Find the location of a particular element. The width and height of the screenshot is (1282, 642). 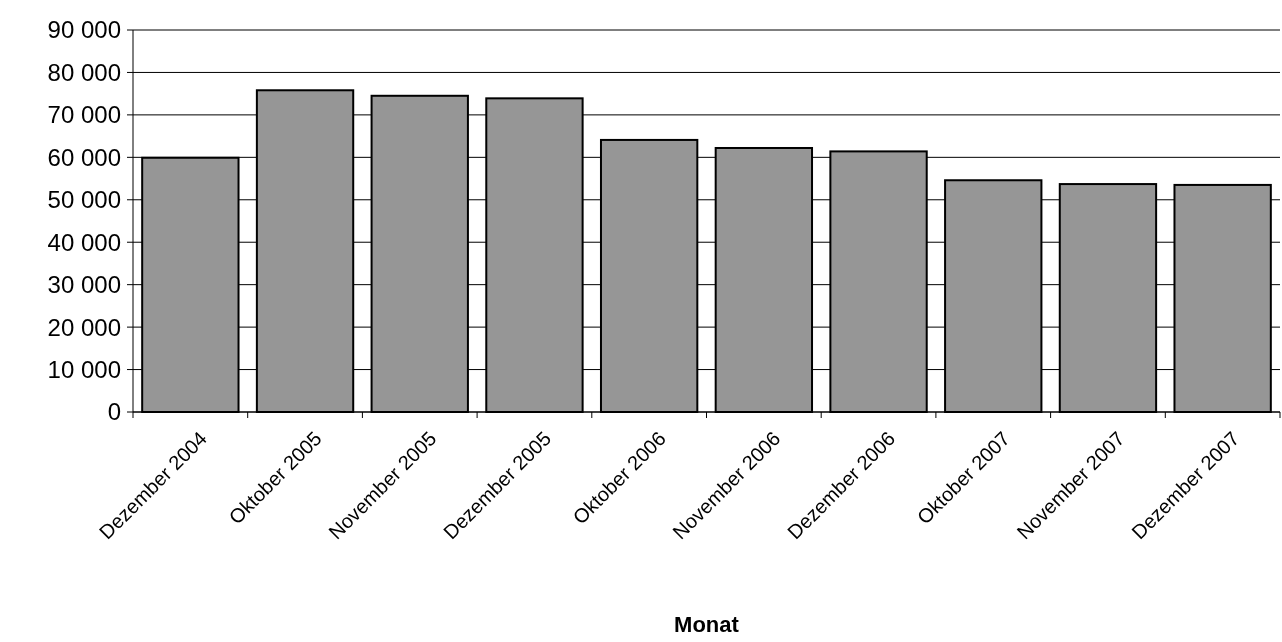

y-tick-label: 90 000 is located at coordinates (84, 30).